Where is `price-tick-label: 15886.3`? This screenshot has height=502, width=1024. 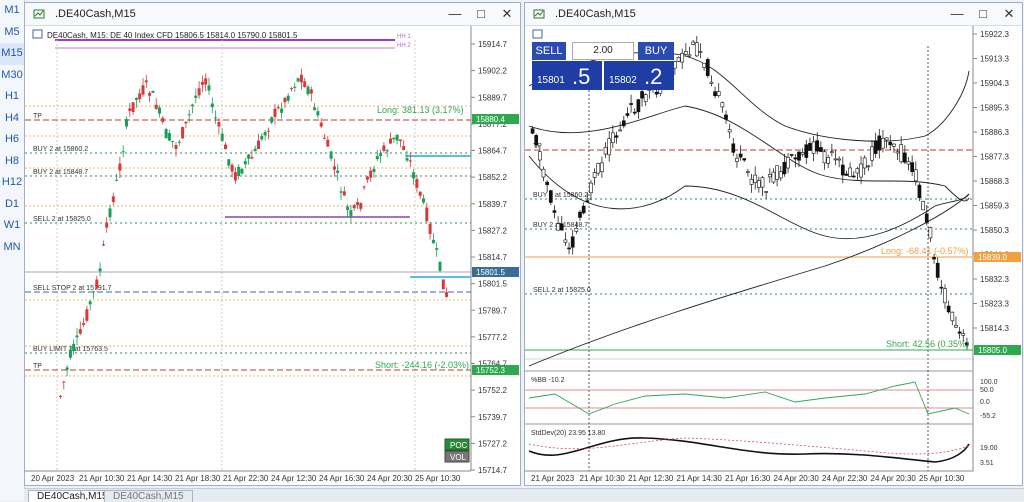 price-tick-label: 15886.3 is located at coordinates (994, 132).